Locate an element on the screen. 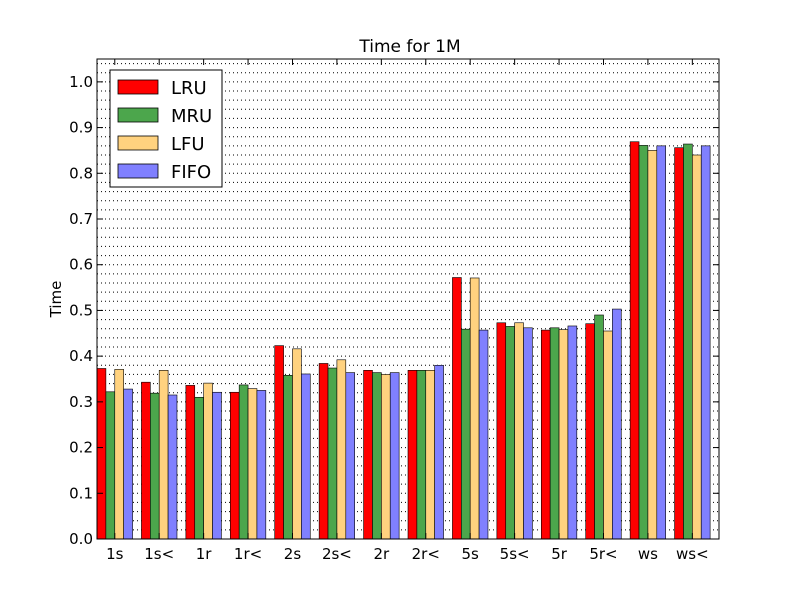 The width and height of the screenshot is (800, 604). bar-lru-2s< is located at coordinates (323, 451).